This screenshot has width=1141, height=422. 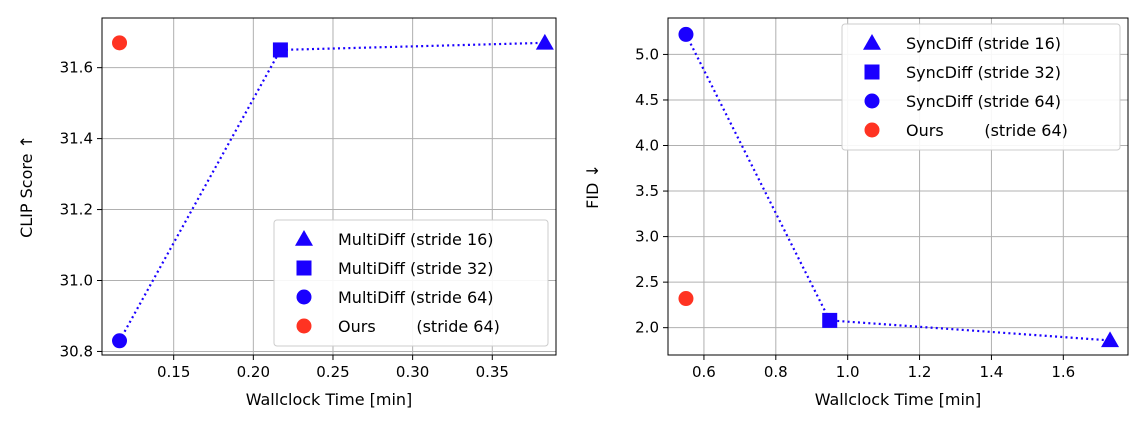 I want to click on y-axis-label: CLIP Score ↑, so click(x=26, y=186).